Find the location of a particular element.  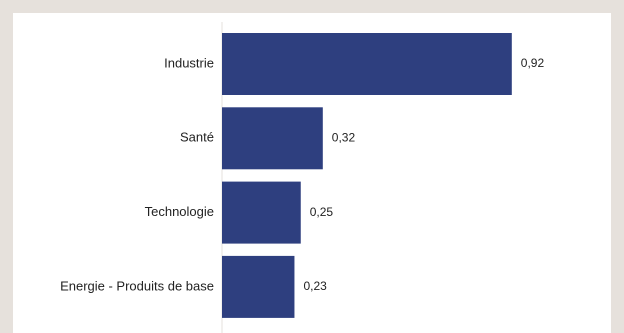

value-label: 0,23 is located at coordinates (315, 286).